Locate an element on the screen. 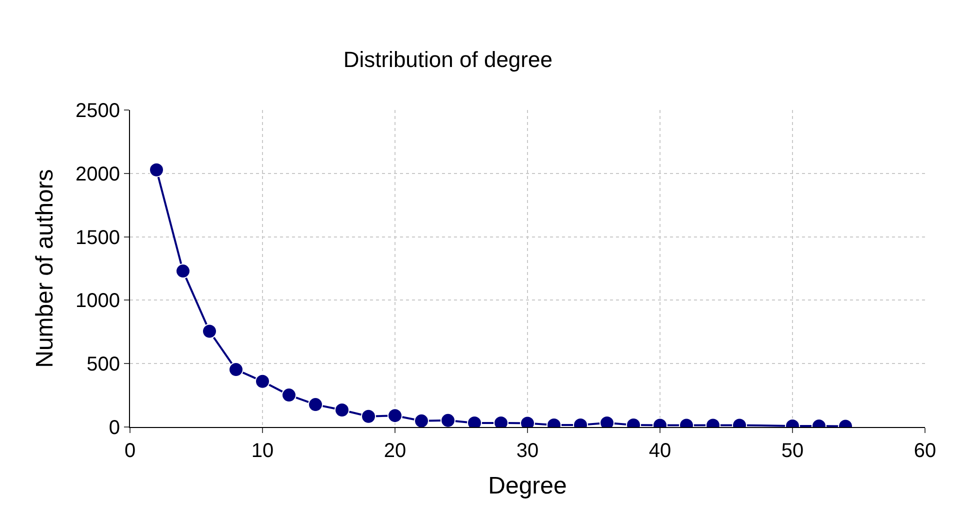  x-tick-label: 60 is located at coordinates (925, 451).